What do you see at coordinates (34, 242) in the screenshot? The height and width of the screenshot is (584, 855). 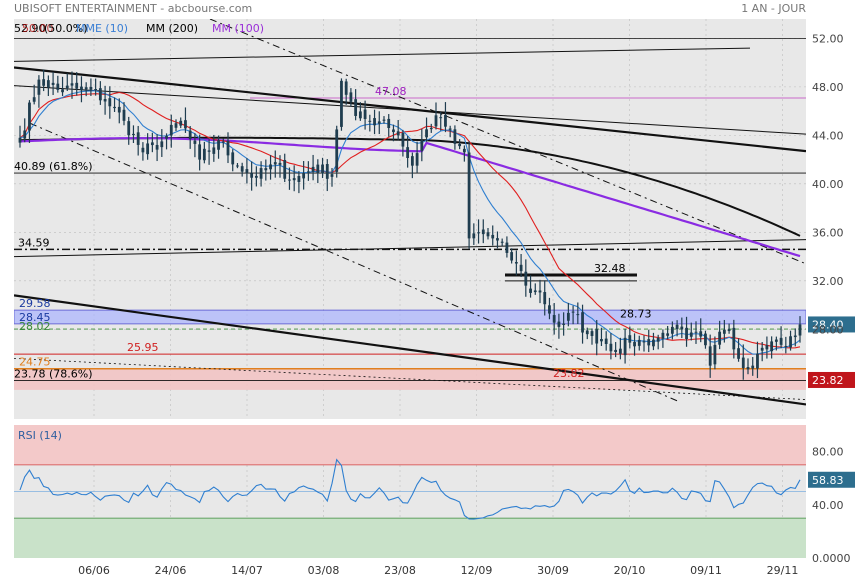 I see `level-annotation: 34.59` at bounding box center [34, 242].